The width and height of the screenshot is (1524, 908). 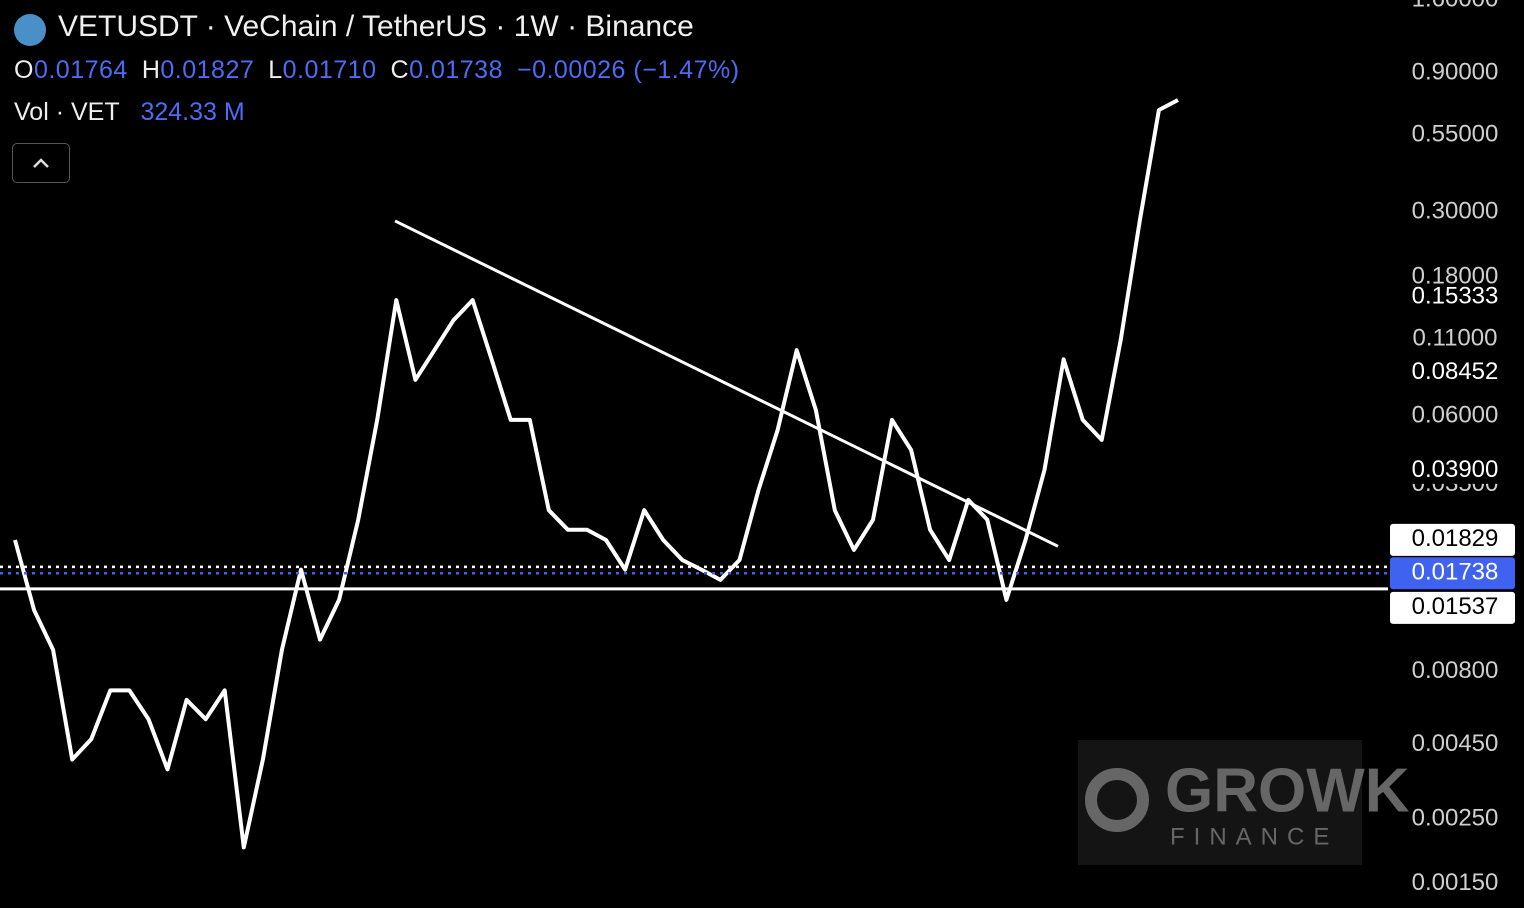 What do you see at coordinates (1455, 71) in the screenshot?
I see `y-tick-label: 0.90000` at bounding box center [1455, 71].